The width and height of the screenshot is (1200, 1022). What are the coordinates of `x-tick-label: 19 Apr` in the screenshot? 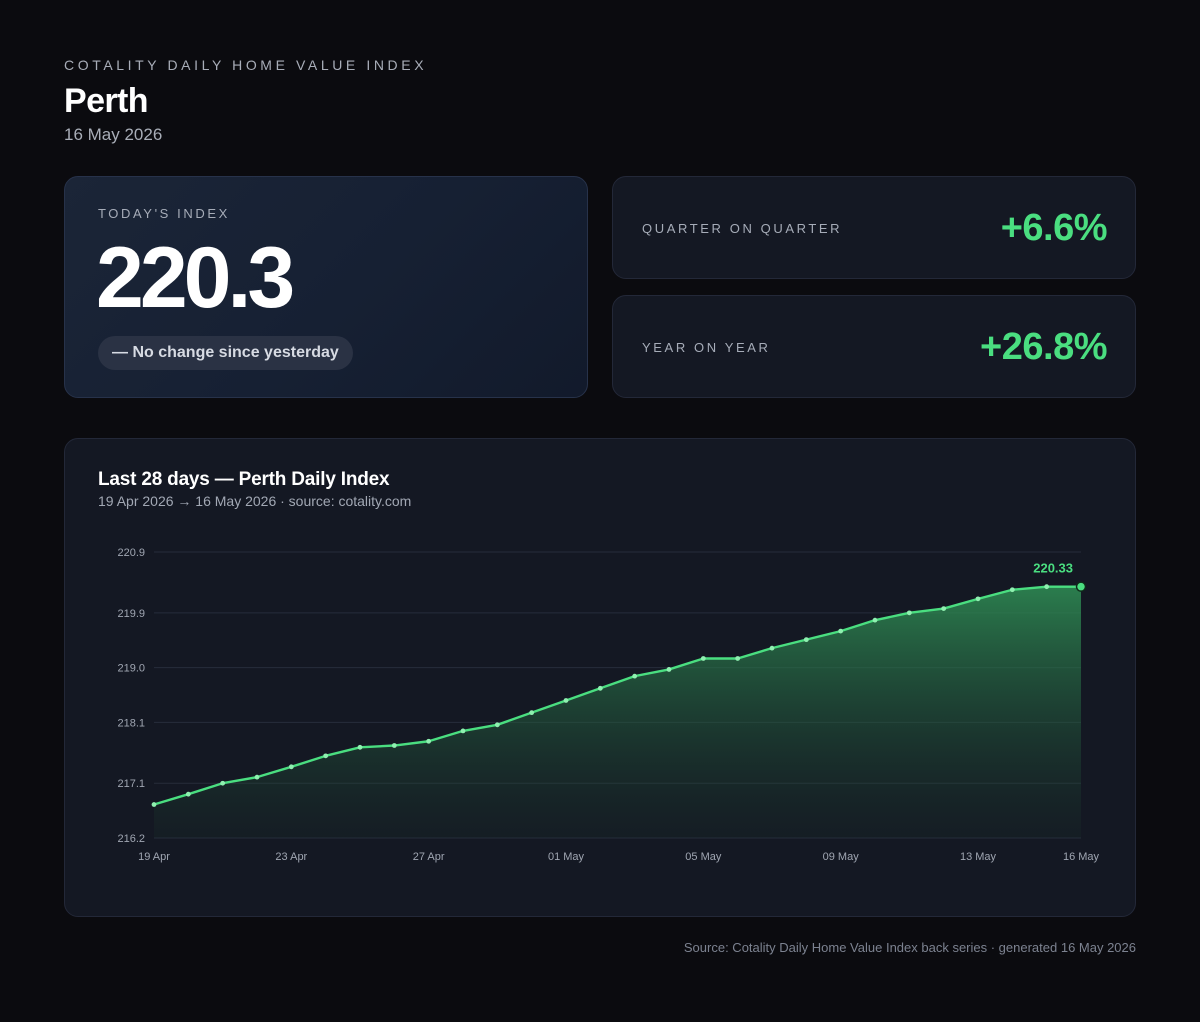 It's located at (154, 857).